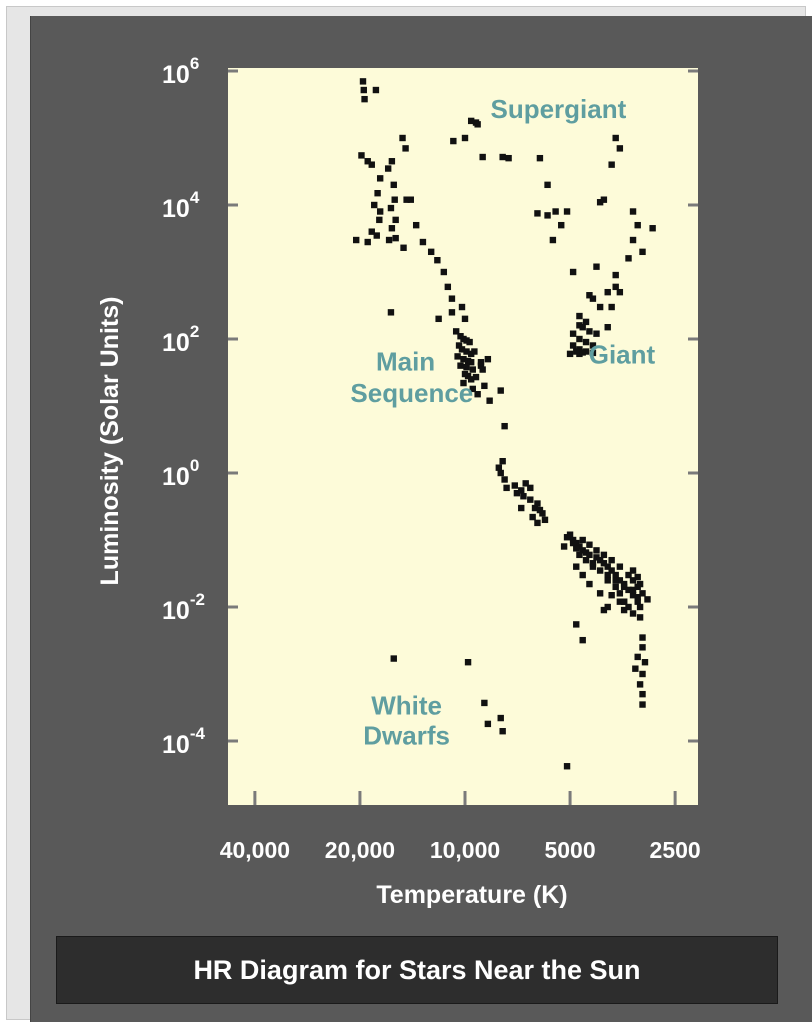 The image size is (812, 1026). What do you see at coordinates (180, 71) in the screenshot?
I see `y-tick-label-0: 10⁶` at bounding box center [180, 71].